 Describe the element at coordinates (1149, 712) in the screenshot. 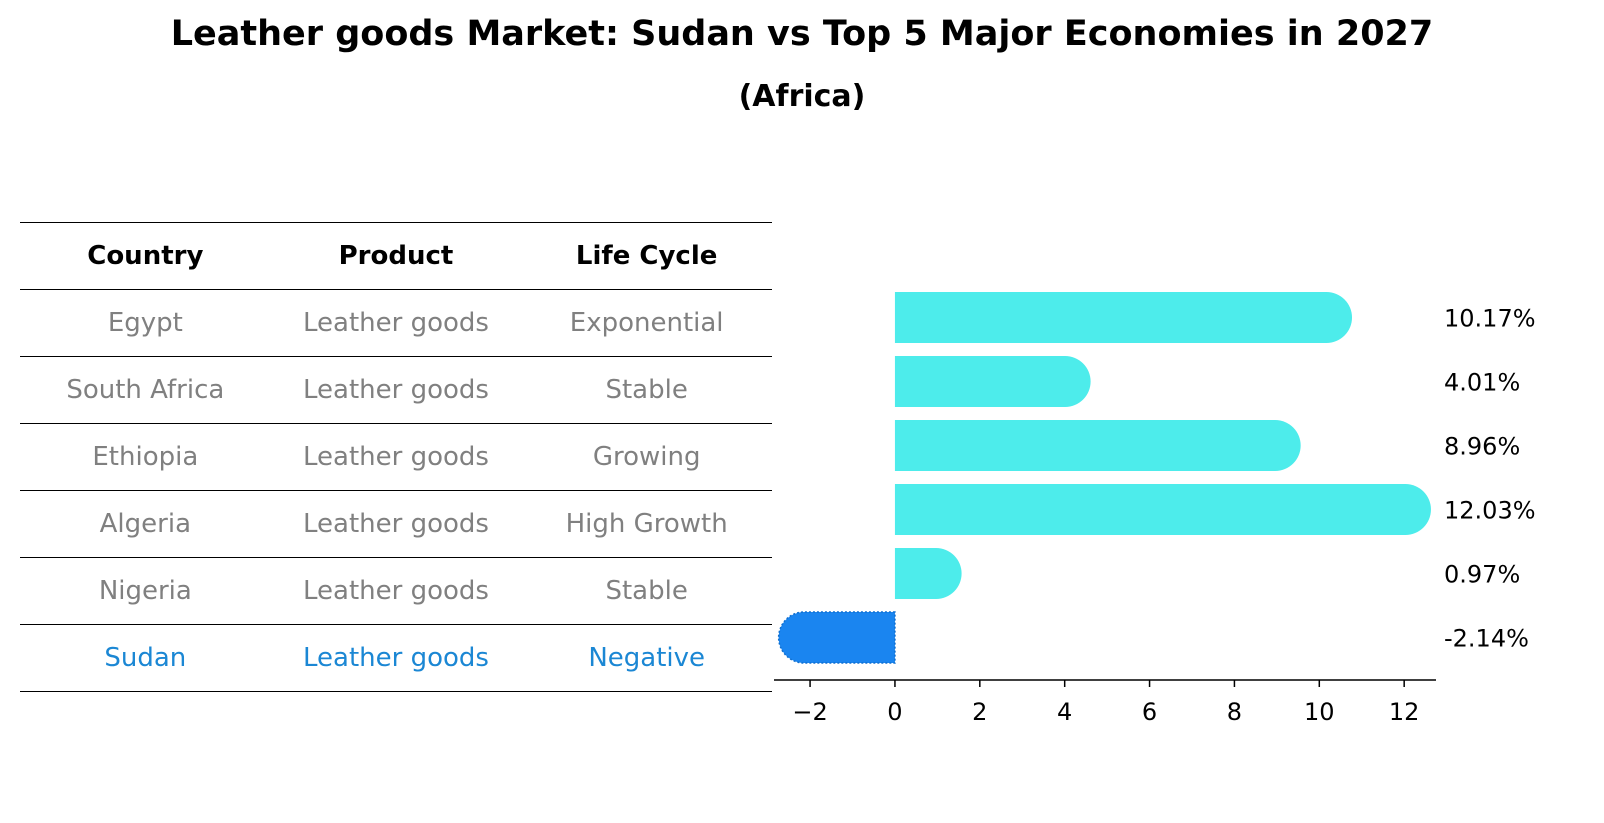

I see `x-tick-label: 6` at that location.